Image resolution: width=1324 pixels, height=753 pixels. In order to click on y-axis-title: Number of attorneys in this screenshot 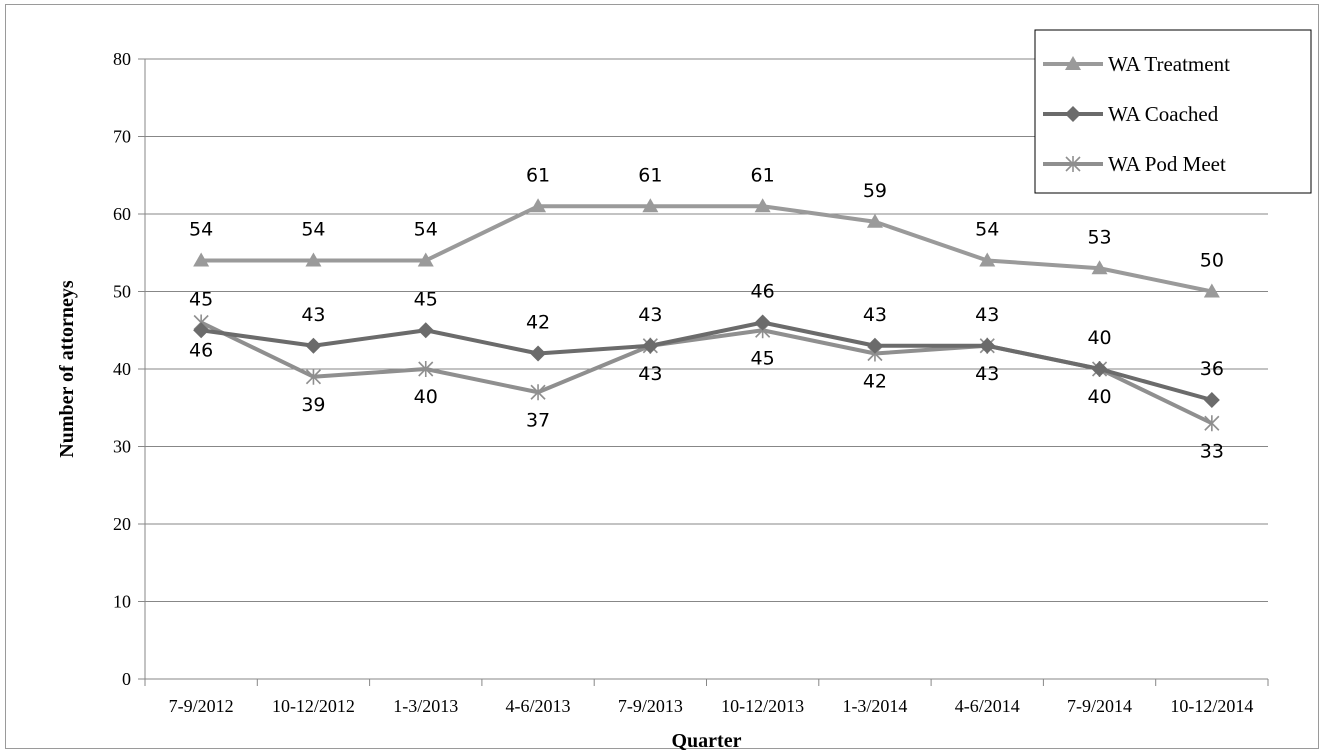, I will do `click(67, 369)`.